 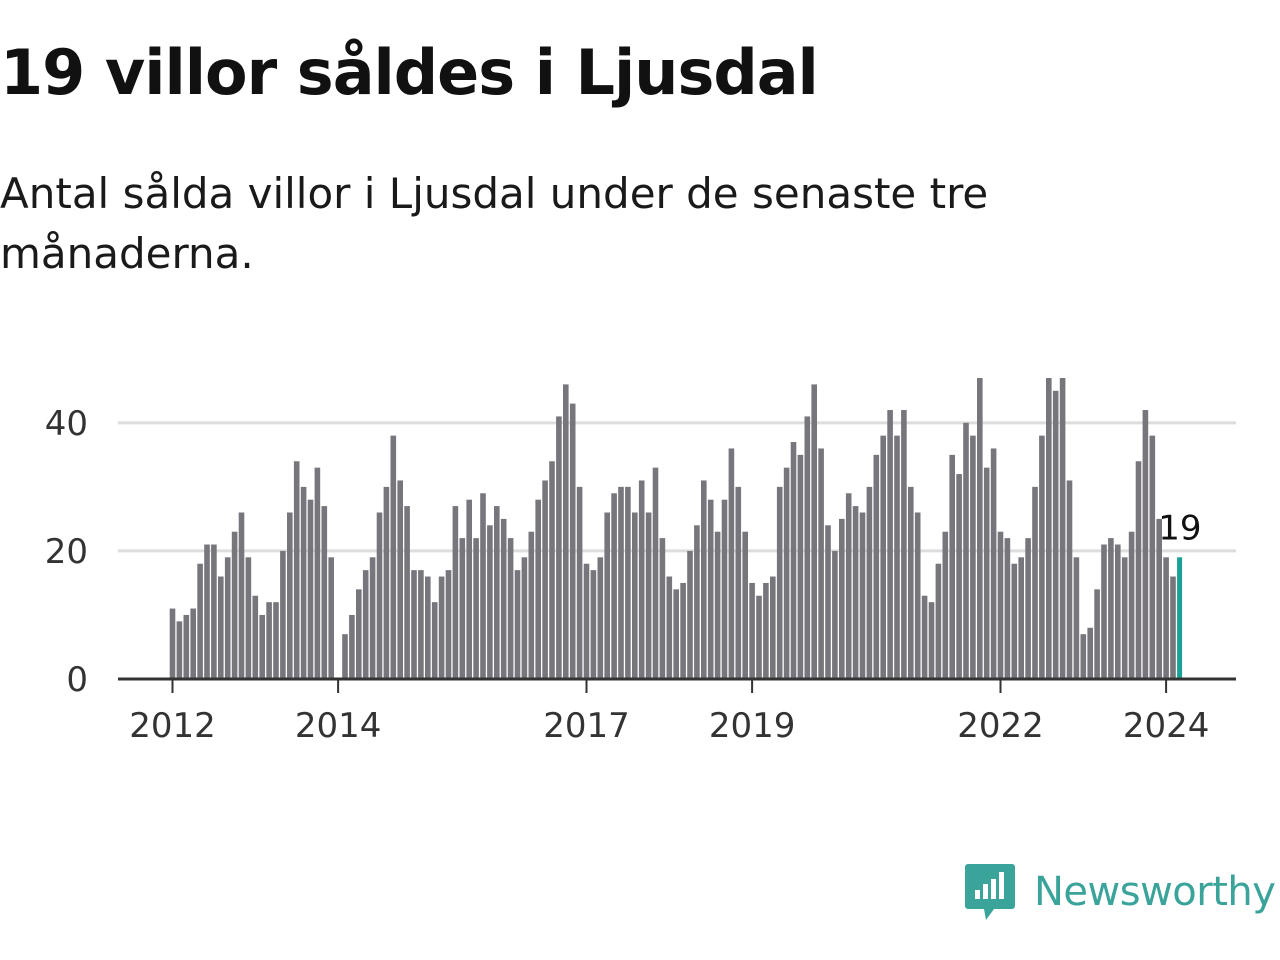 What do you see at coordinates (586, 726) in the screenshot?
I see `x-tick-label: 2017` at bounding box center [586, 726].